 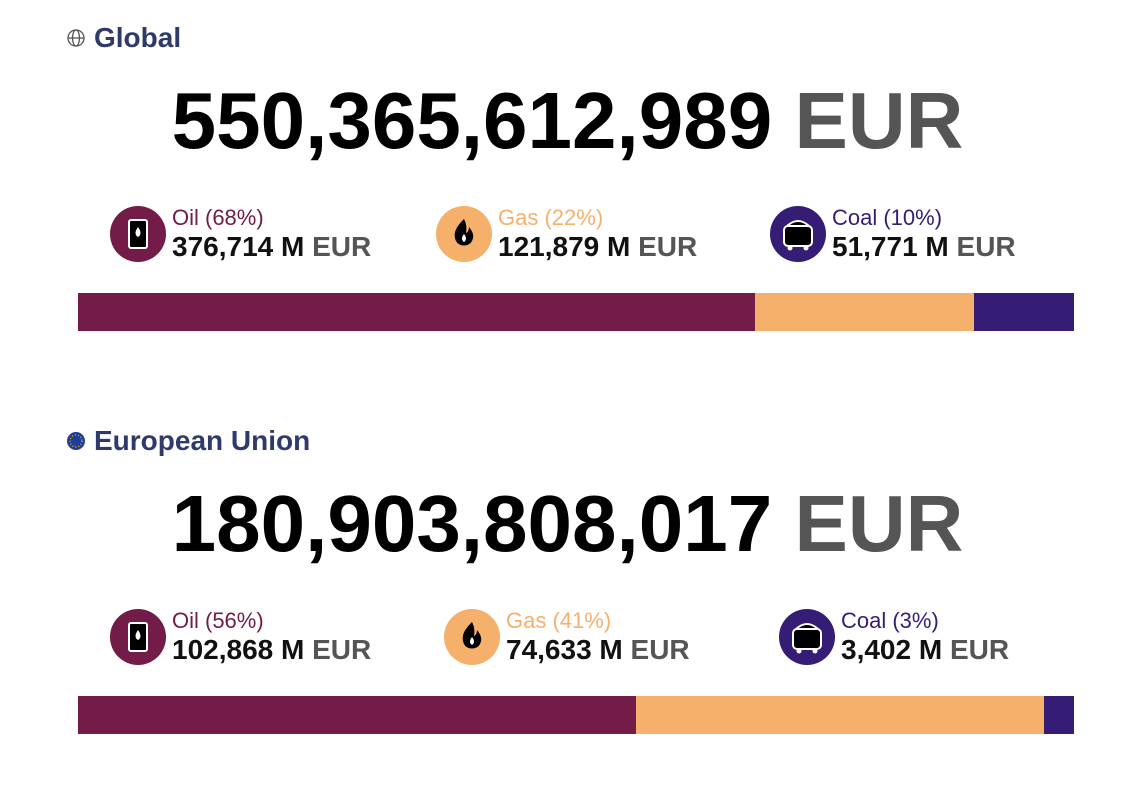 I want to click on fuel-item: Coal (10%) 51,771 M EUR, so click(x=893, y=234).